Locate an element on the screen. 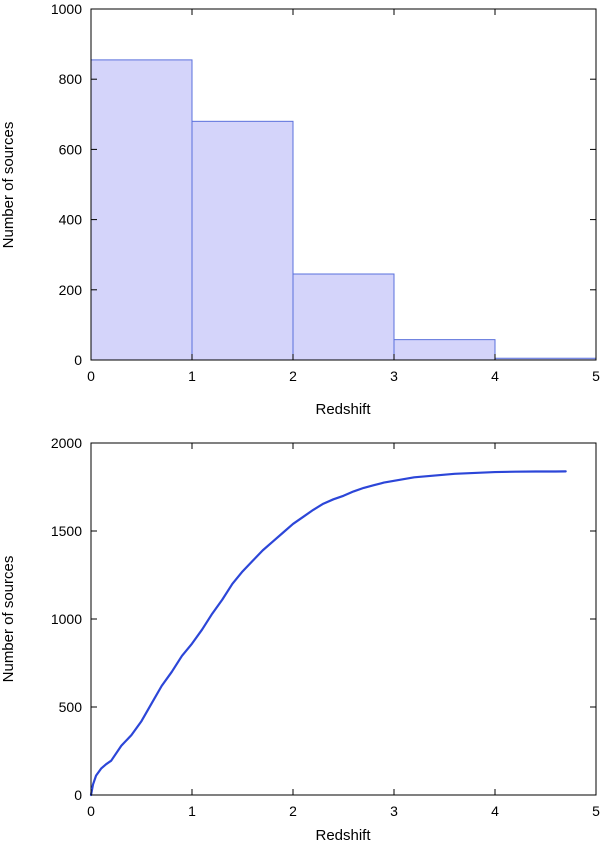  histogram-x-tick-label: 5 is located at coordinates (596, 376).